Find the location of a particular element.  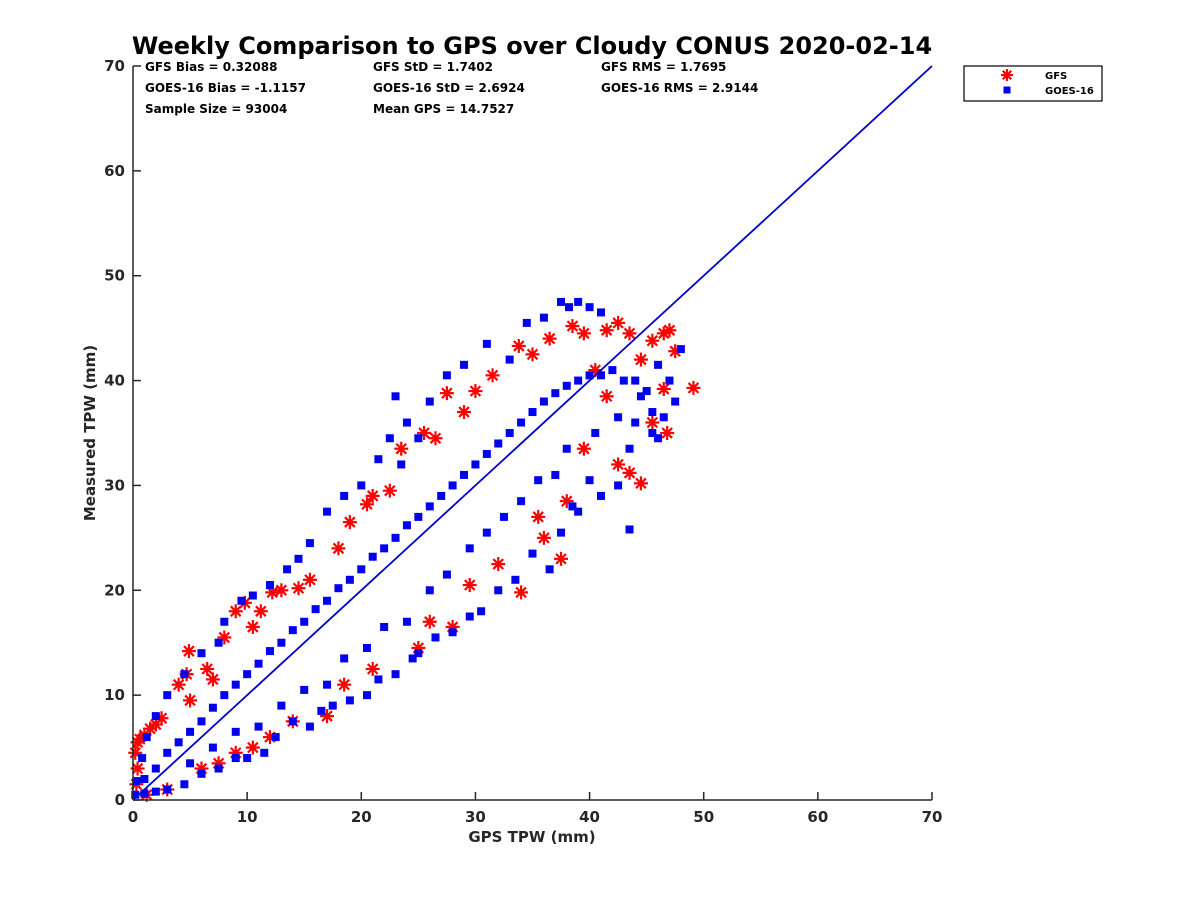

y-axis-ticks: 0 10 20 30 40 50 60 70 is located at coordinates (122, 433).